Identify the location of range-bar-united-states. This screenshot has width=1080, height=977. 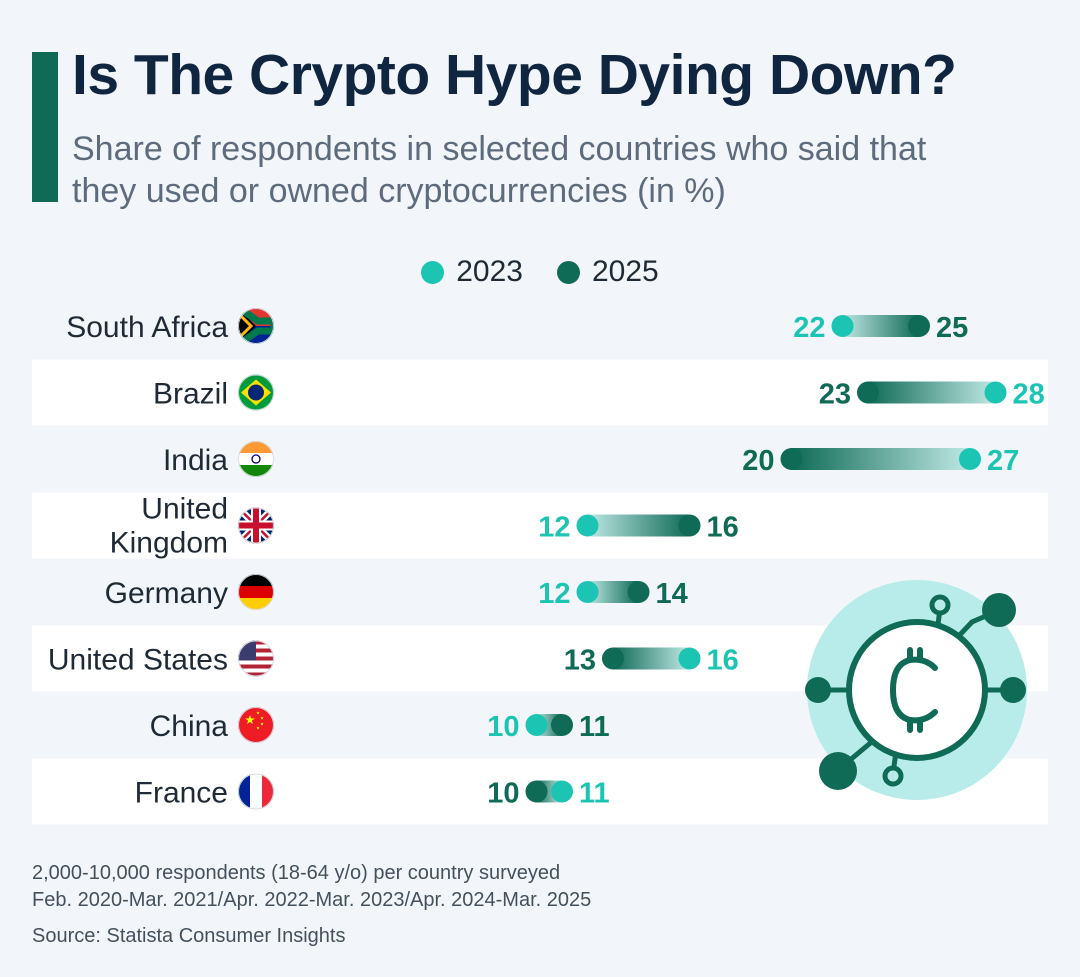
(651, 658).